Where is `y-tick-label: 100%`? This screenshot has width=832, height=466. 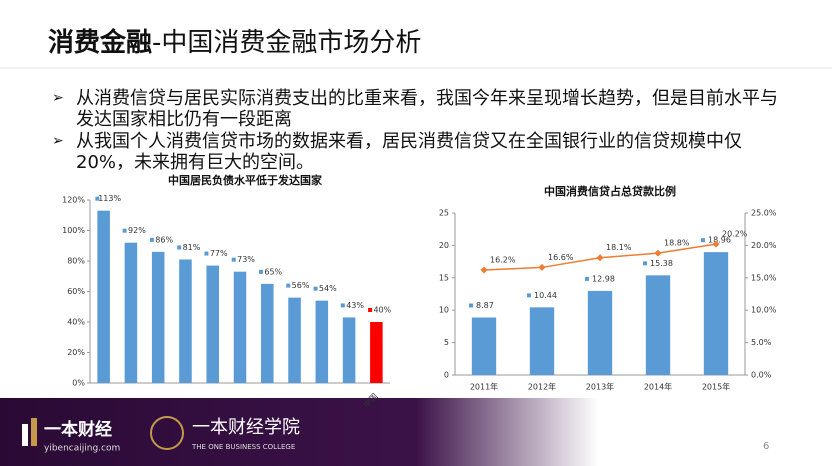
y-tick-label: 100% is located at coordinates (73, 230).